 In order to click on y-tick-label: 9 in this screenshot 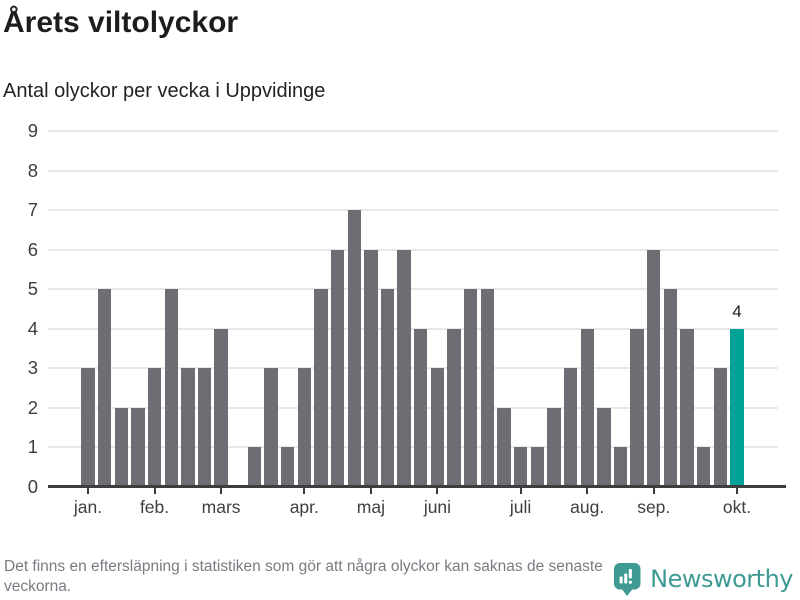, I will do `click(32, 130)`.